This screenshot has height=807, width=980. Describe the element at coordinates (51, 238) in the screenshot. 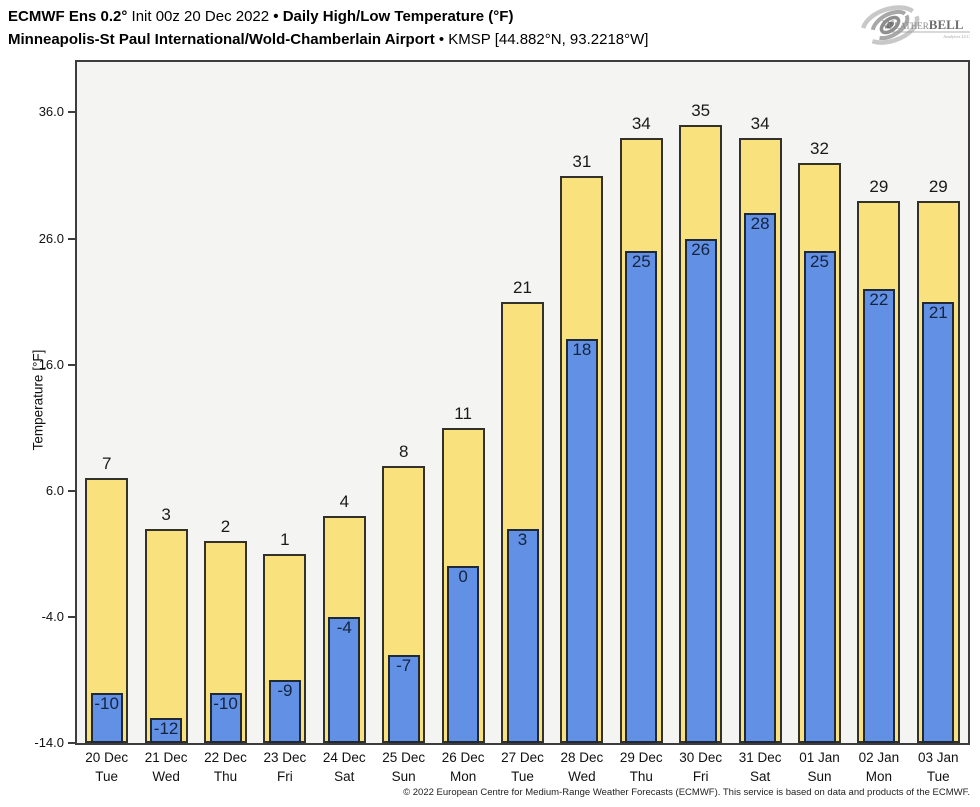

I see `y-tick-label: 26.0` at that location.